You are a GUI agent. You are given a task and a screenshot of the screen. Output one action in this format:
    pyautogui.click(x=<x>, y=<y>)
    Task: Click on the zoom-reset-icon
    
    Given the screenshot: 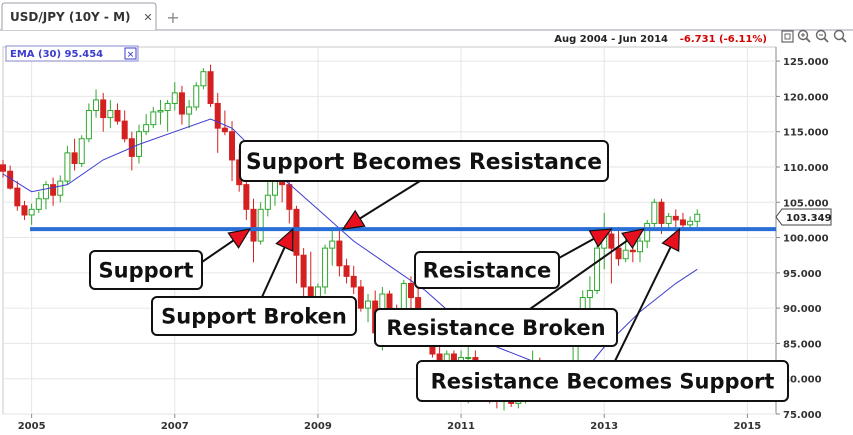 What is the action you would take?
    pyautogui.click(x=840, y=36)
    